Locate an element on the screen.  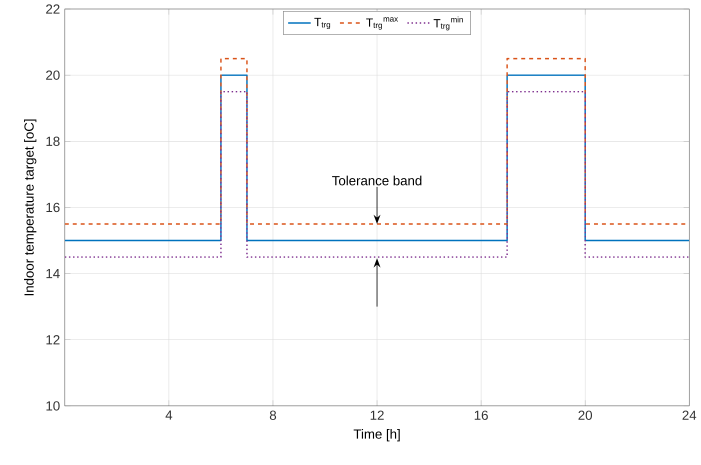
annotation: Tolerance band is located at coordinates (377, 180).